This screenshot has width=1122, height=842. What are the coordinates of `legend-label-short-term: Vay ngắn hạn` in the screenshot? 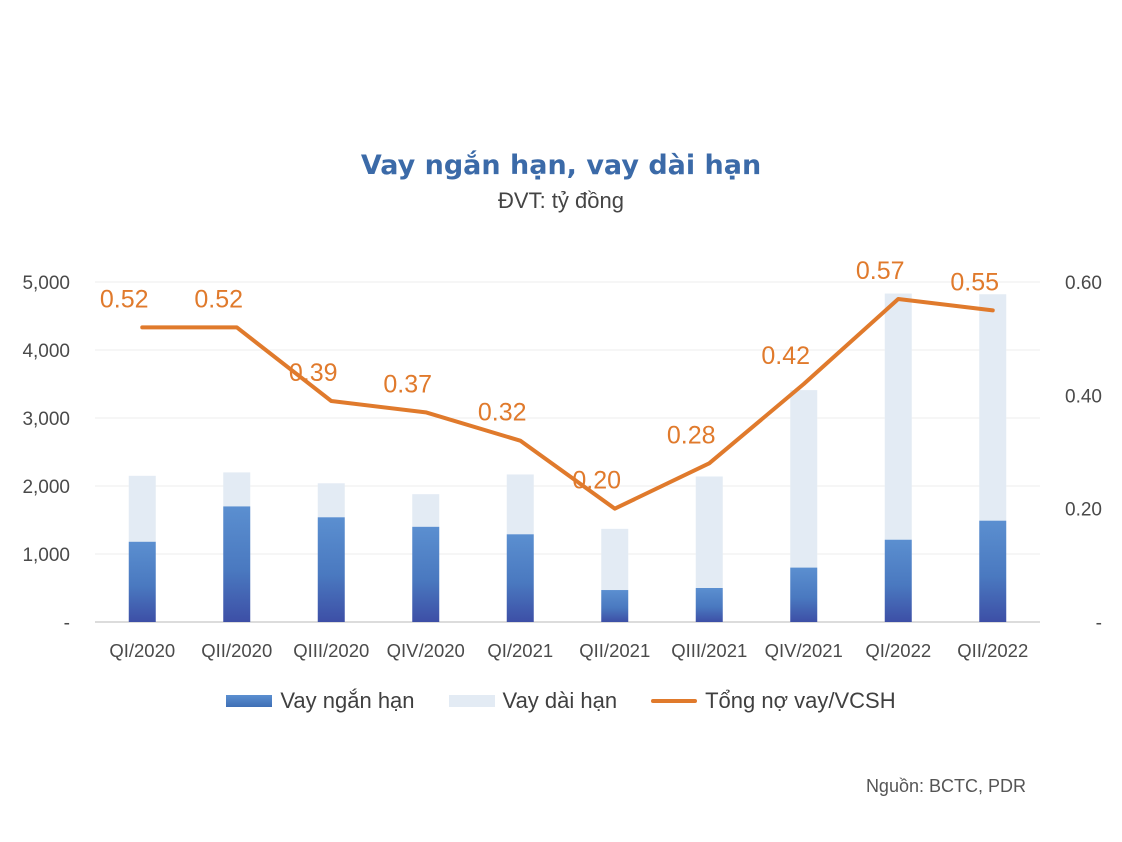 It's located at (347, 700).